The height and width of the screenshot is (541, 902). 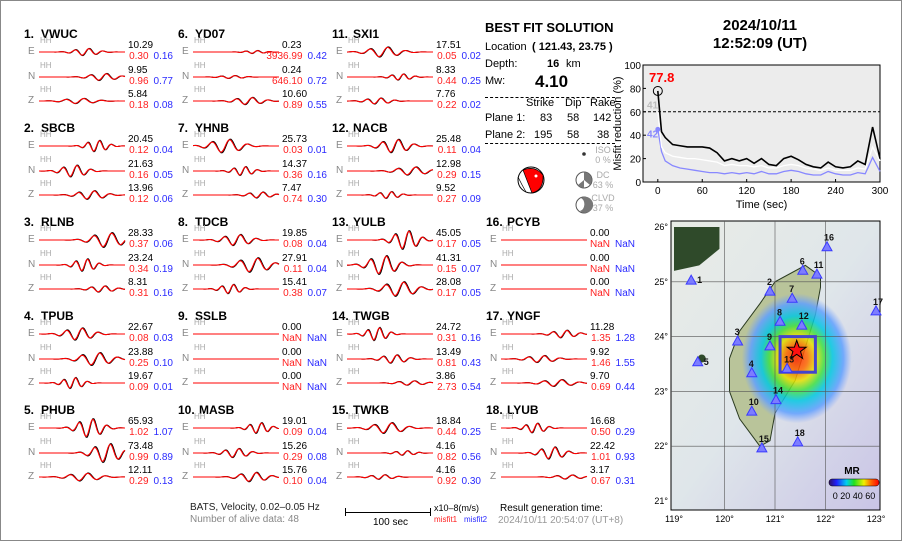 What do you see at coordinates (584, 205) in the screenshot?
I see `clvd-icon` at bounding box center [584, 205].